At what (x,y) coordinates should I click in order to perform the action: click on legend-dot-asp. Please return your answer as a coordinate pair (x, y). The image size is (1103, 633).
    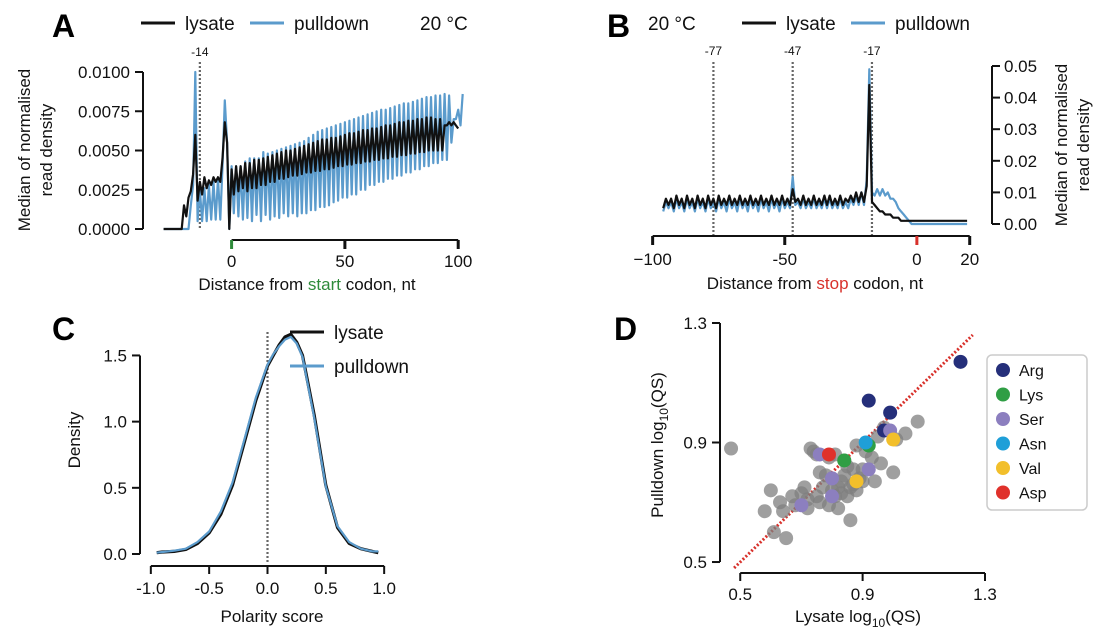
    Looking at the image, I should click on (1003, 492).